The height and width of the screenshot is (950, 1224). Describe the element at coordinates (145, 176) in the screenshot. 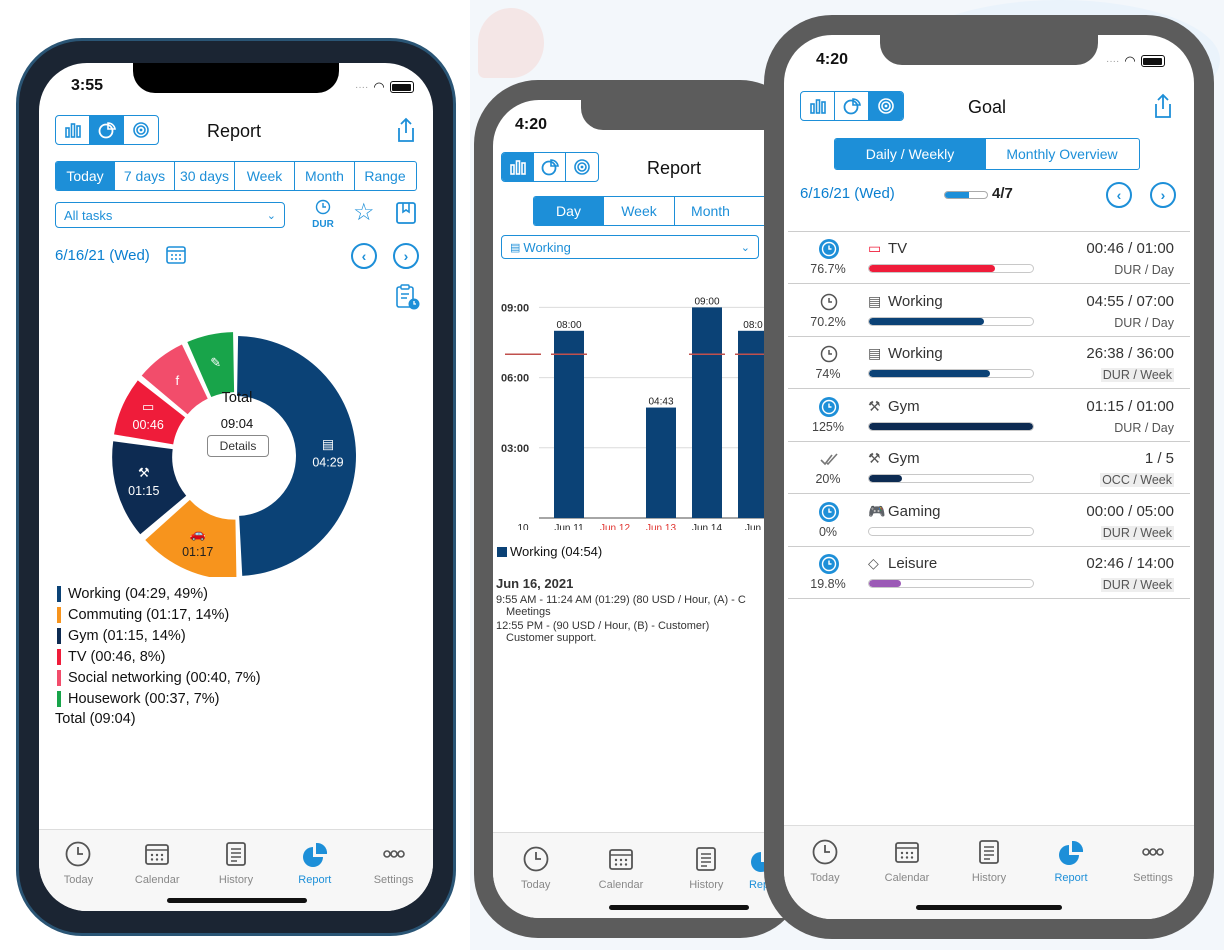

I see `tab-7-days: 7 days` at that location.